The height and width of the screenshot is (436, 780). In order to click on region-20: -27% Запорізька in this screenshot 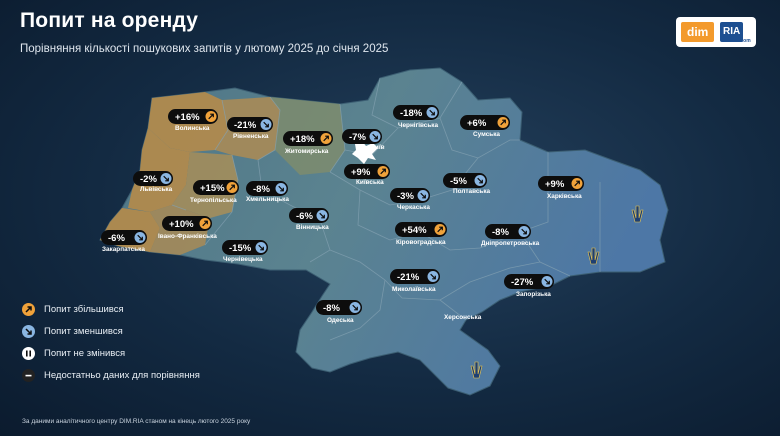, I will do `click(529, 286)`.